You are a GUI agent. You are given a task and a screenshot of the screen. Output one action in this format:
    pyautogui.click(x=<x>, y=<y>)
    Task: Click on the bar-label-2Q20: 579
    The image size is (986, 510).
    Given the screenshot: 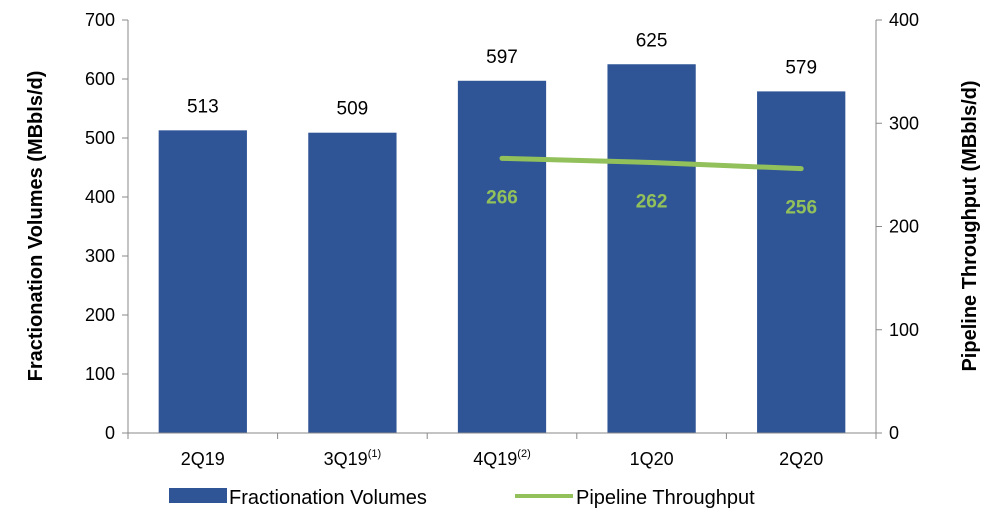 What is the action you would take?
    pyautogui.click(x=801, y=67)
    